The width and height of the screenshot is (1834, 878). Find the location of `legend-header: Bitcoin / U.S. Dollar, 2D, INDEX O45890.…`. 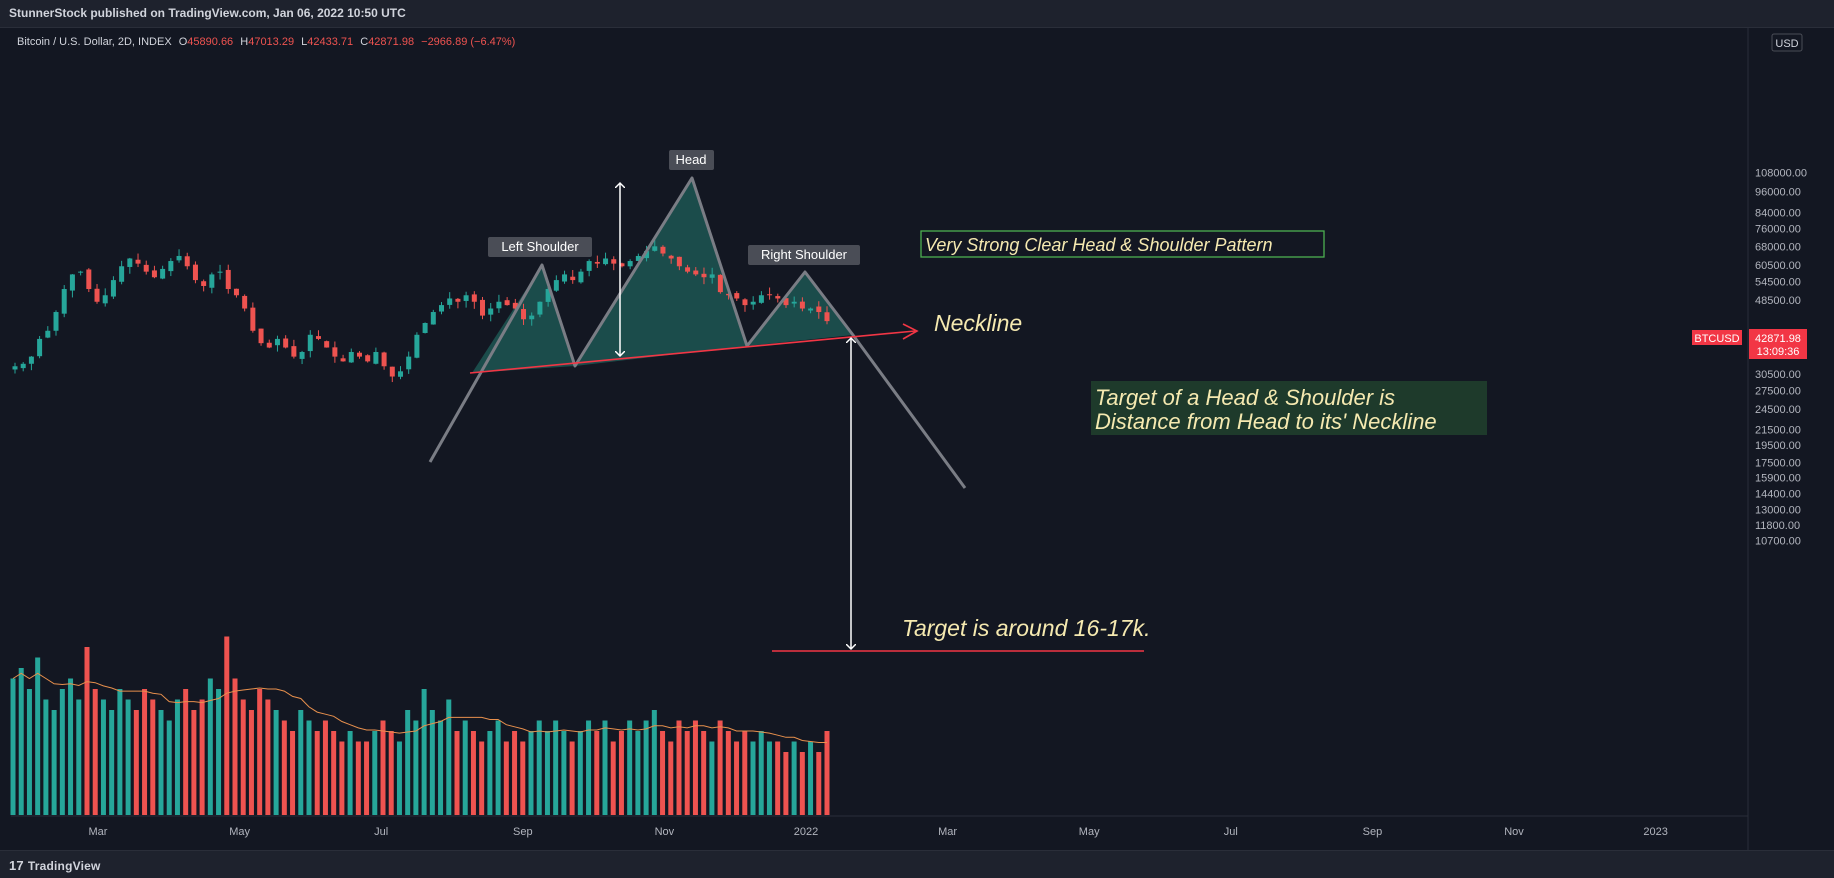

legend-header: Bitcoin / U.S. Dollar, 2D, INDEX O45890.… is located at coordinates (266, 42).